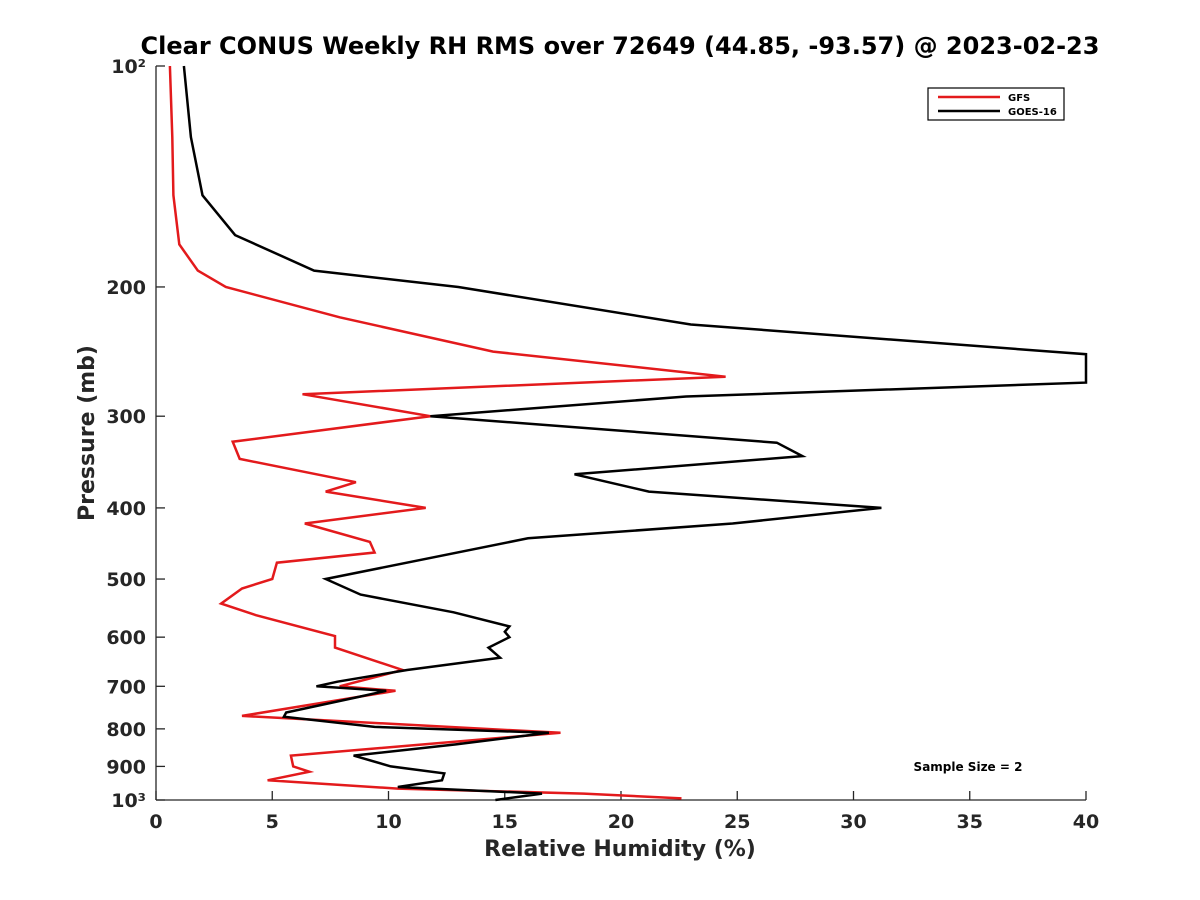  Describe the element at coordinates (126, 509) in the screenshot. I see `y-tick-label: 400` at that location.